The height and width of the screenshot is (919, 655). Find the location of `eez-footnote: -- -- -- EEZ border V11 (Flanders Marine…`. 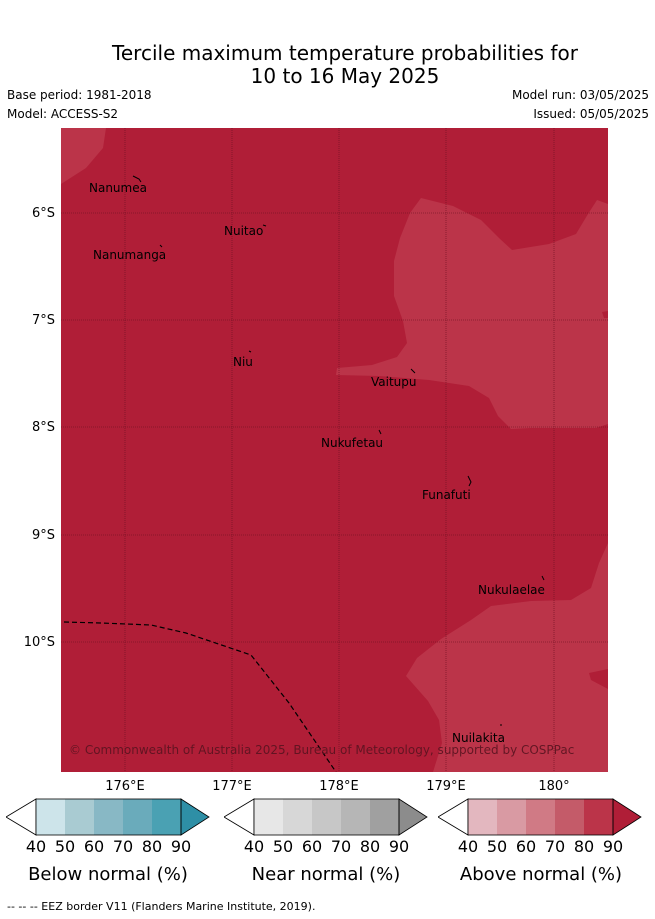

eez-footnote: -- -- -- EEZ border V11 (Flanders Marine… is located at coordinates (161, 906).